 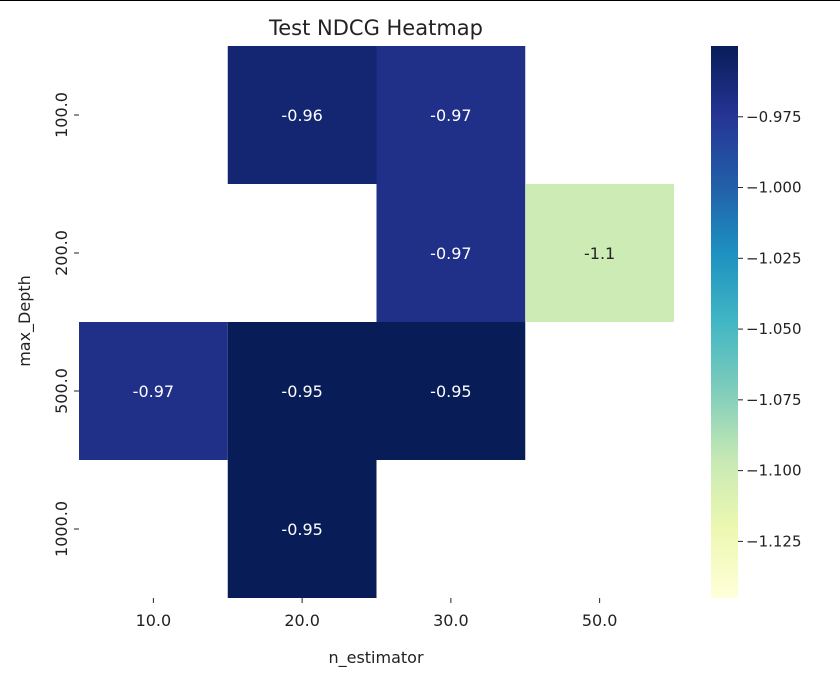 I want to click on y-tick-label: 500.0, so click(x=61, y=391).